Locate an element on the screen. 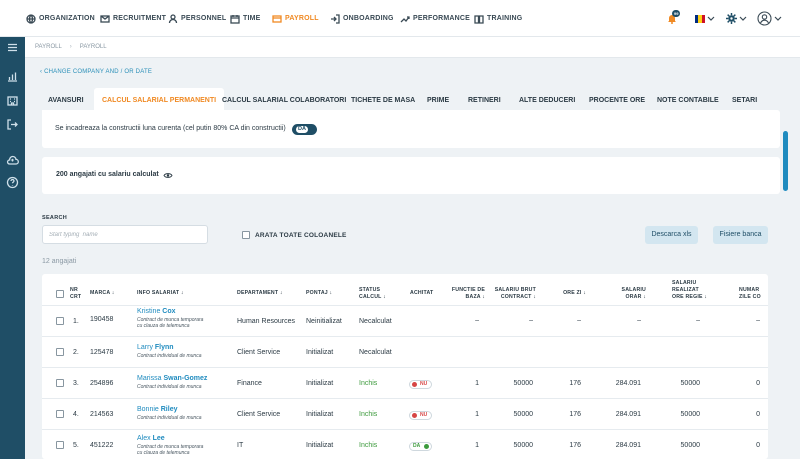 This screenshot has height=459, width=800. eye-icon is located at coordinates (168, 175).